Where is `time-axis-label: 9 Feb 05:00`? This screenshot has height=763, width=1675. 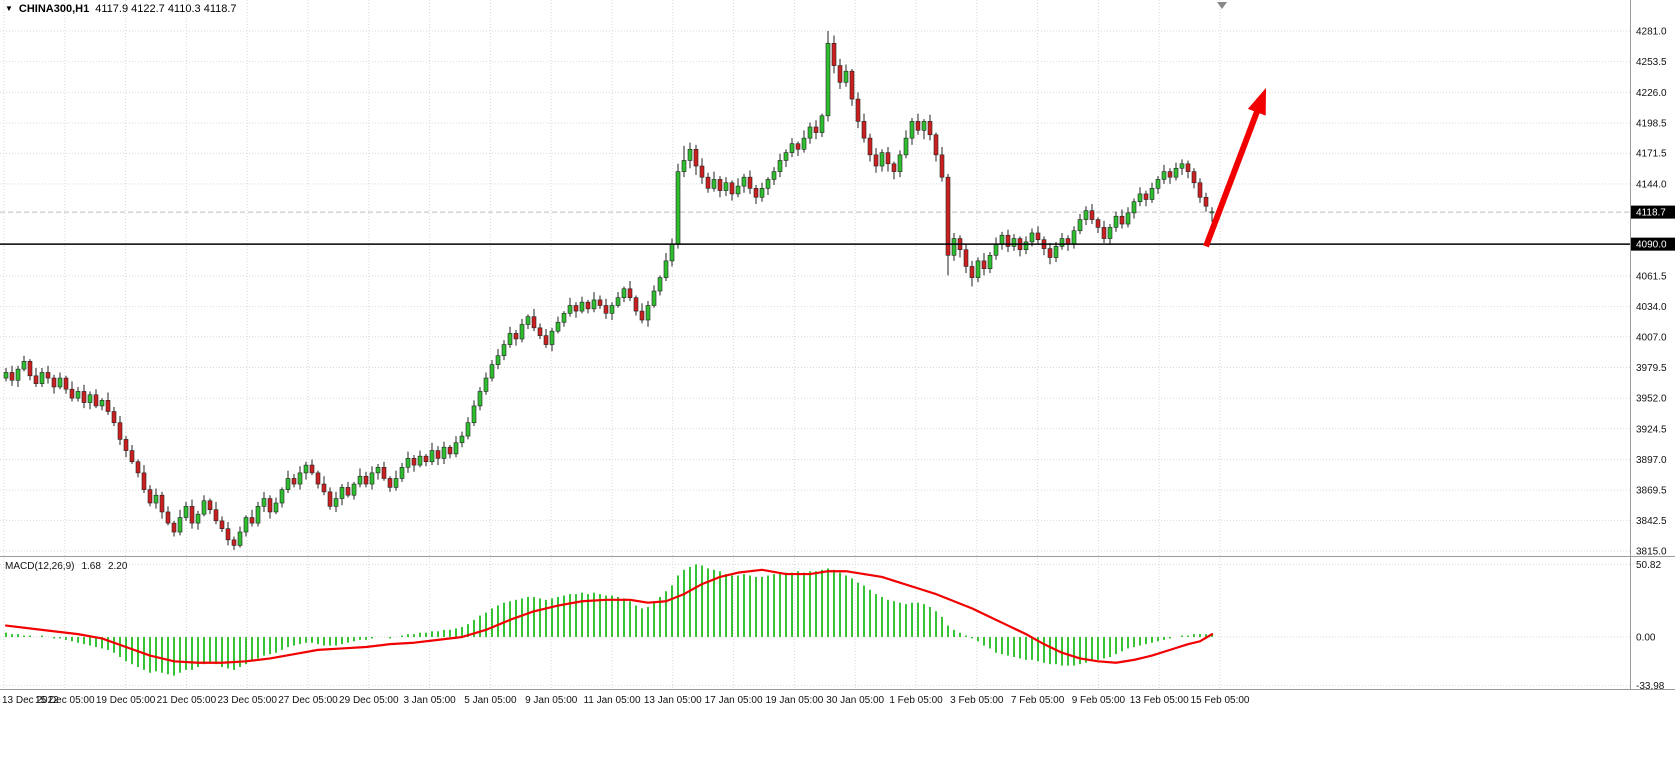
time-axis-label: 9 Feb 05:00 is located at coordinates (1099, 700).